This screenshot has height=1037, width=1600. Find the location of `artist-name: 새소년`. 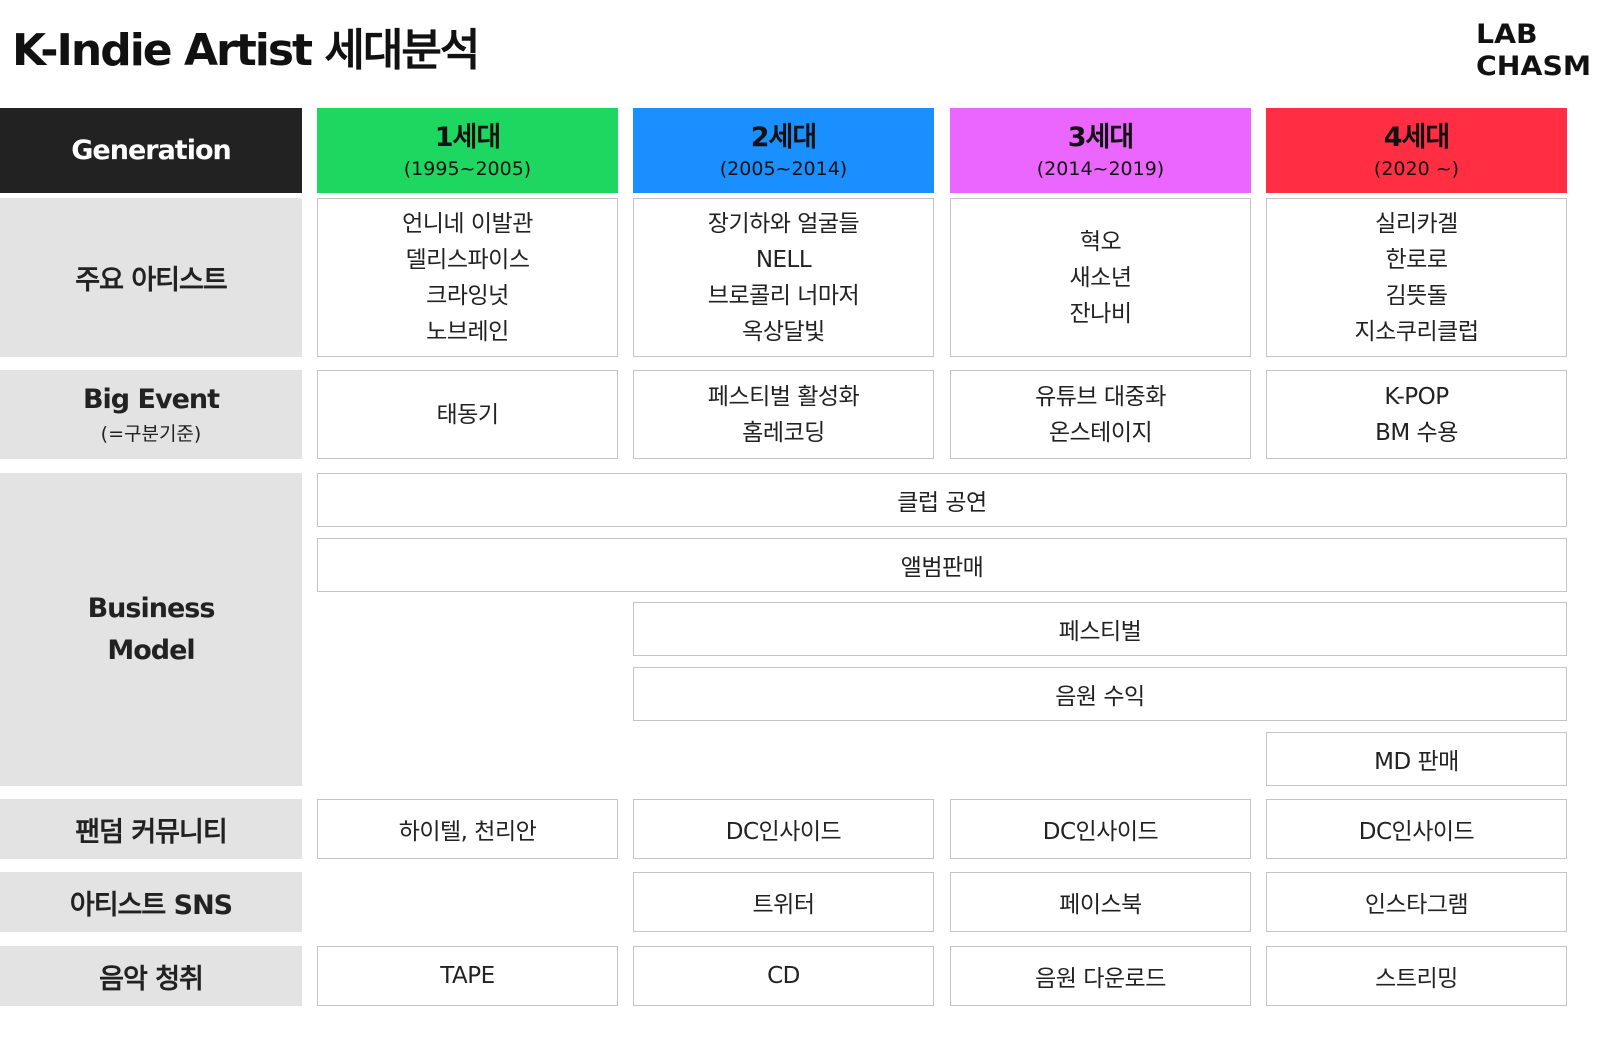

artist-name: 새소년 is located at coordinates (1100, 277).